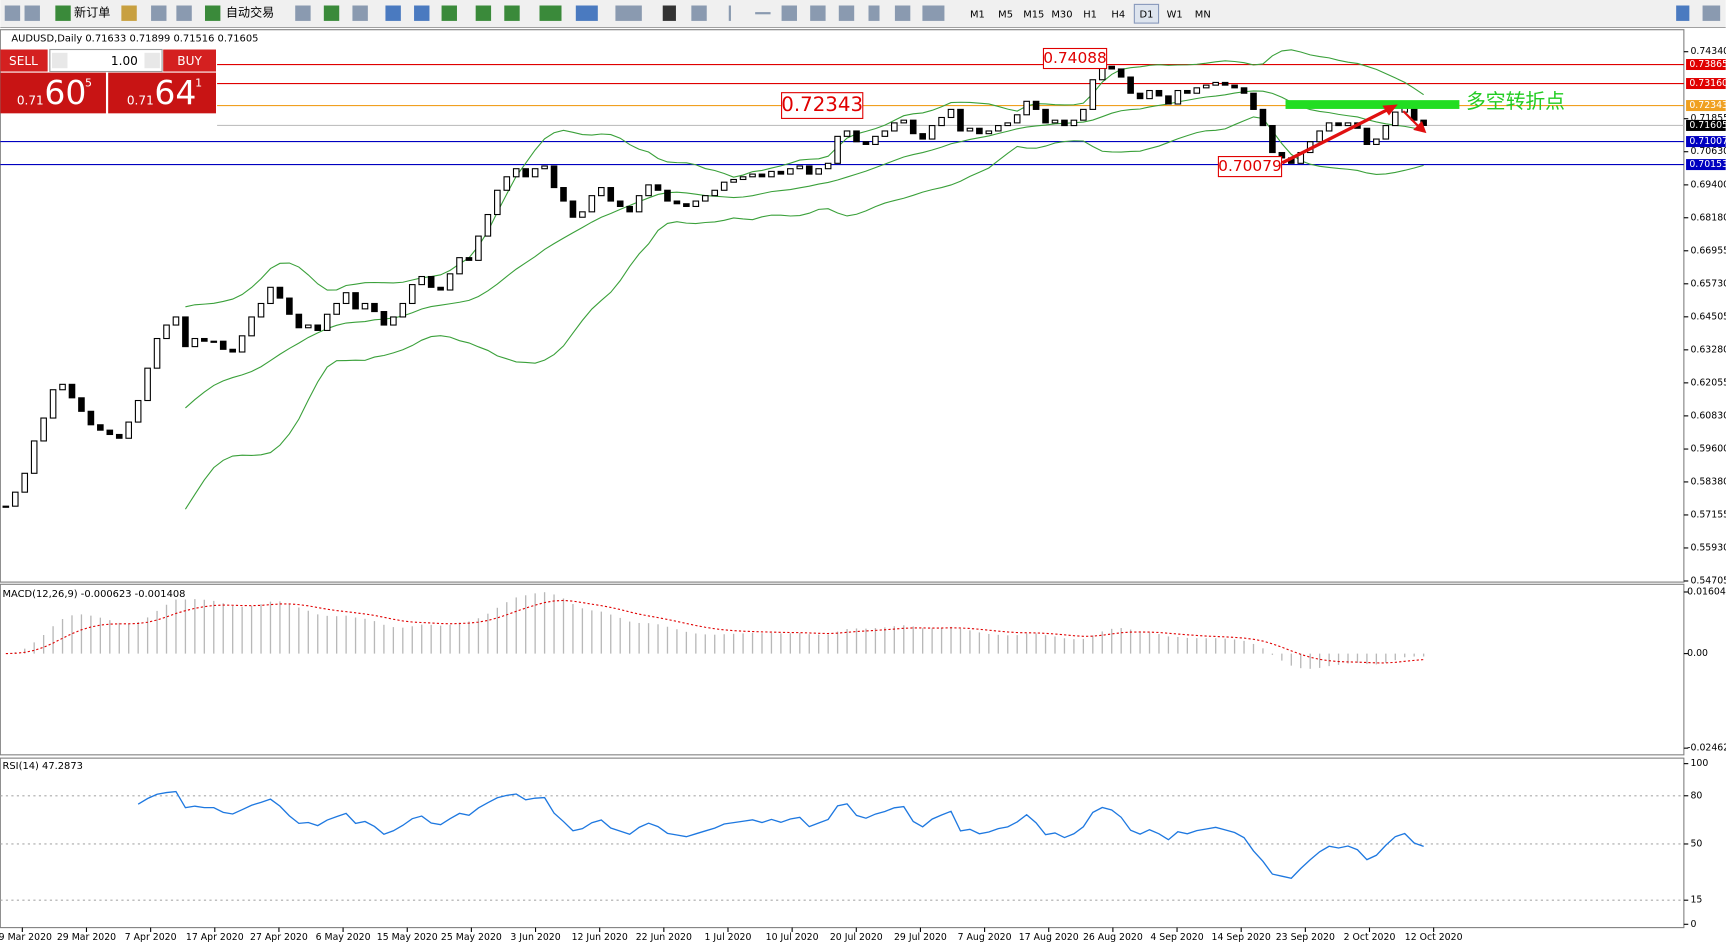 The image size is (1726, 947). What do you see at coordinates (1354, 134) in the screenshot?
I see `trend-arrows` at bounding box center [1354, 134].